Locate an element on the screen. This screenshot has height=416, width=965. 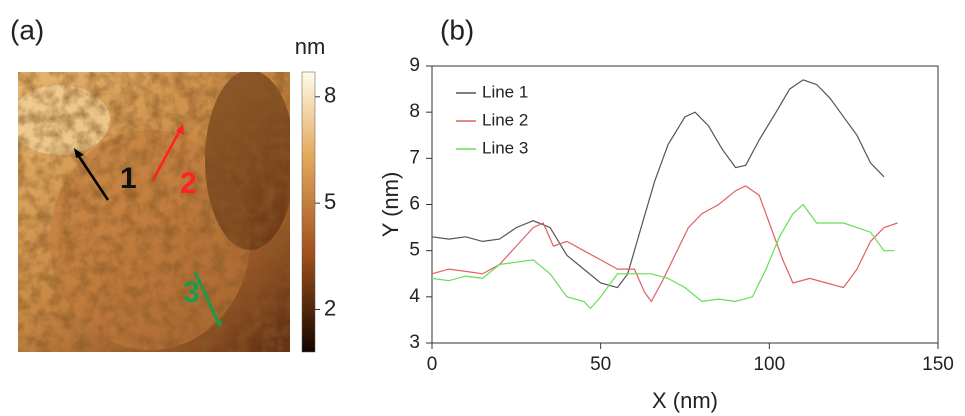
colorbar-label: nm is located at coordinates (310, 46).